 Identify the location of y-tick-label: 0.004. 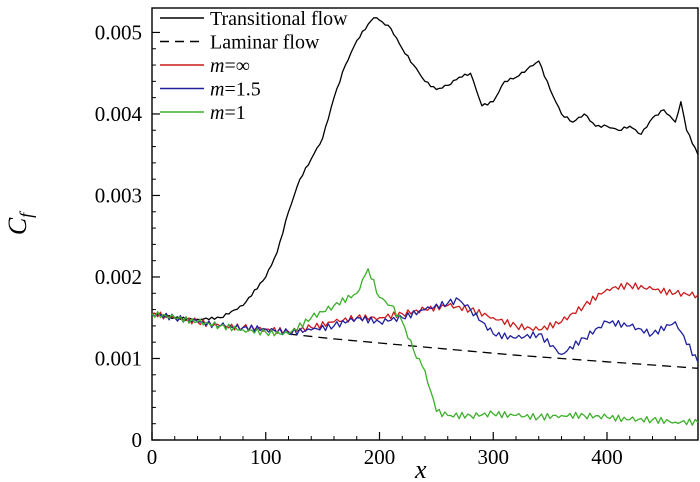
(119, 114).